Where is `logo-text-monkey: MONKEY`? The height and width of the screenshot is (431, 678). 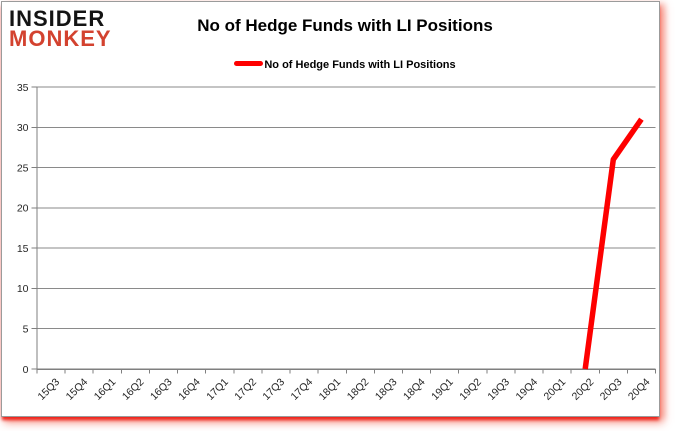
logo-text-monkey: MONKEY is located at coordinates (60, 38).